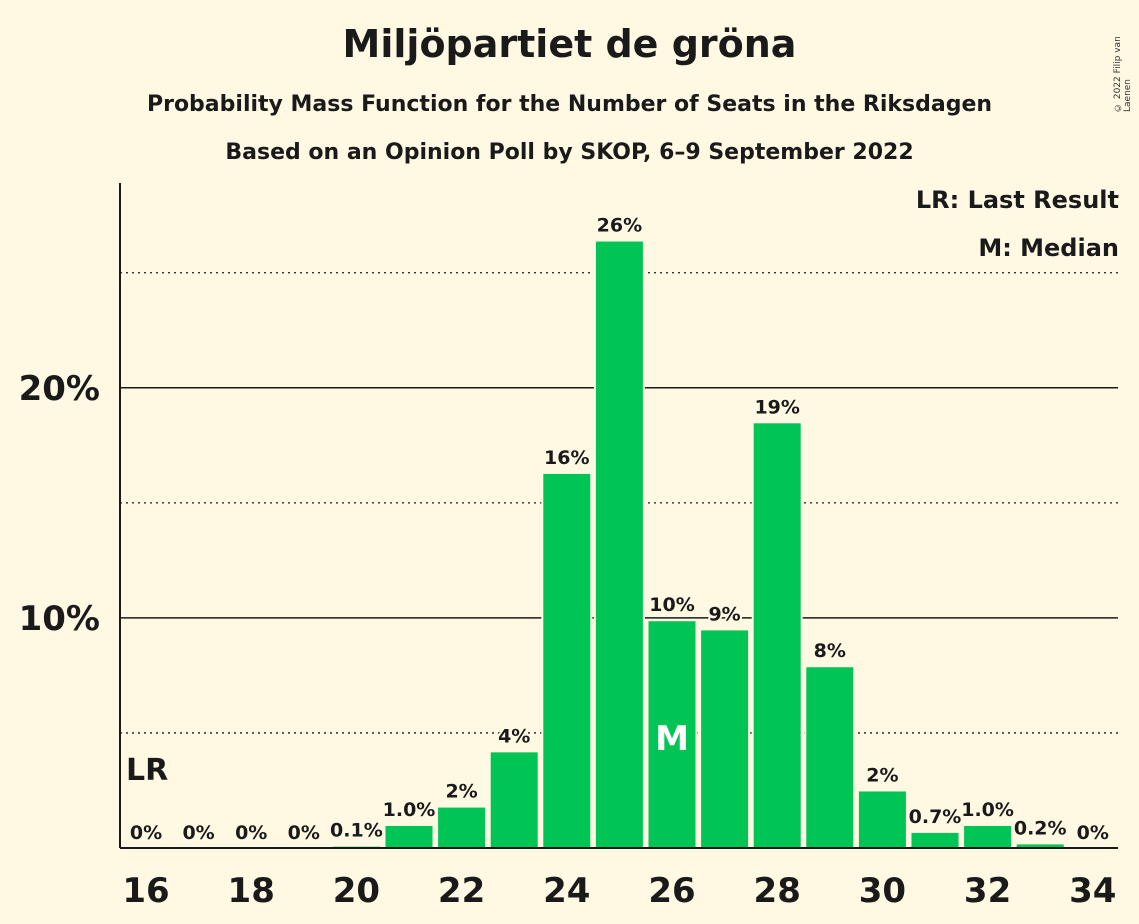 The image size is (1139, 924). Describe the element at coordinates (987, 891) in the screenshot. I see `x-tick-label: 32` at that location.